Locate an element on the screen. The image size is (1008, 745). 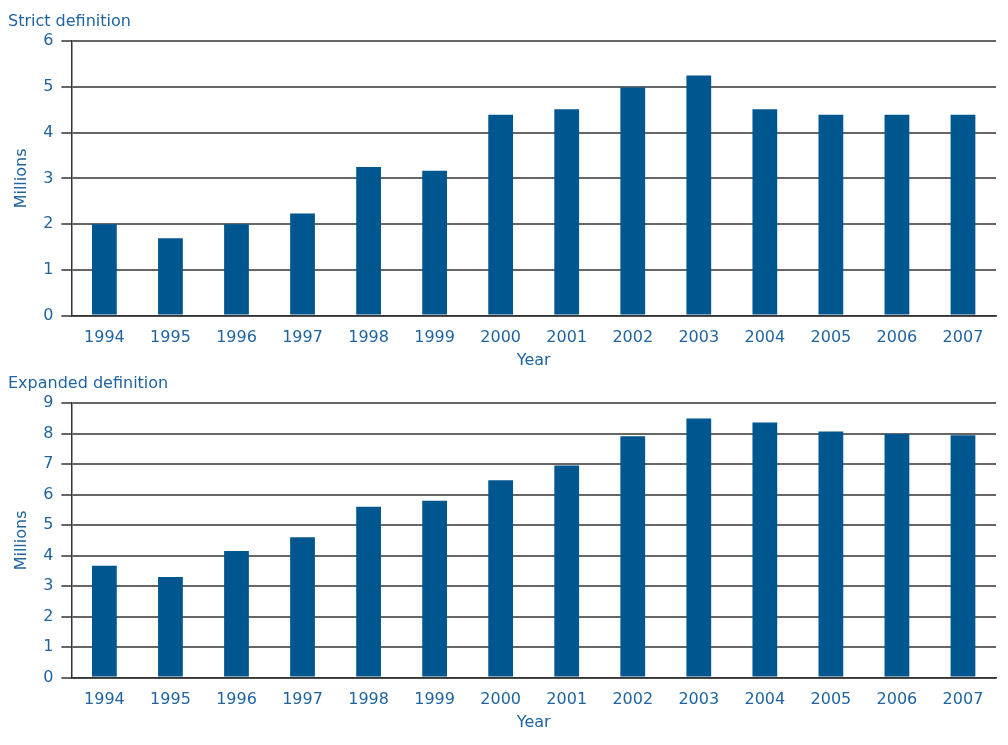
y-tick-label: 7 is located at coordinates (48, 463).